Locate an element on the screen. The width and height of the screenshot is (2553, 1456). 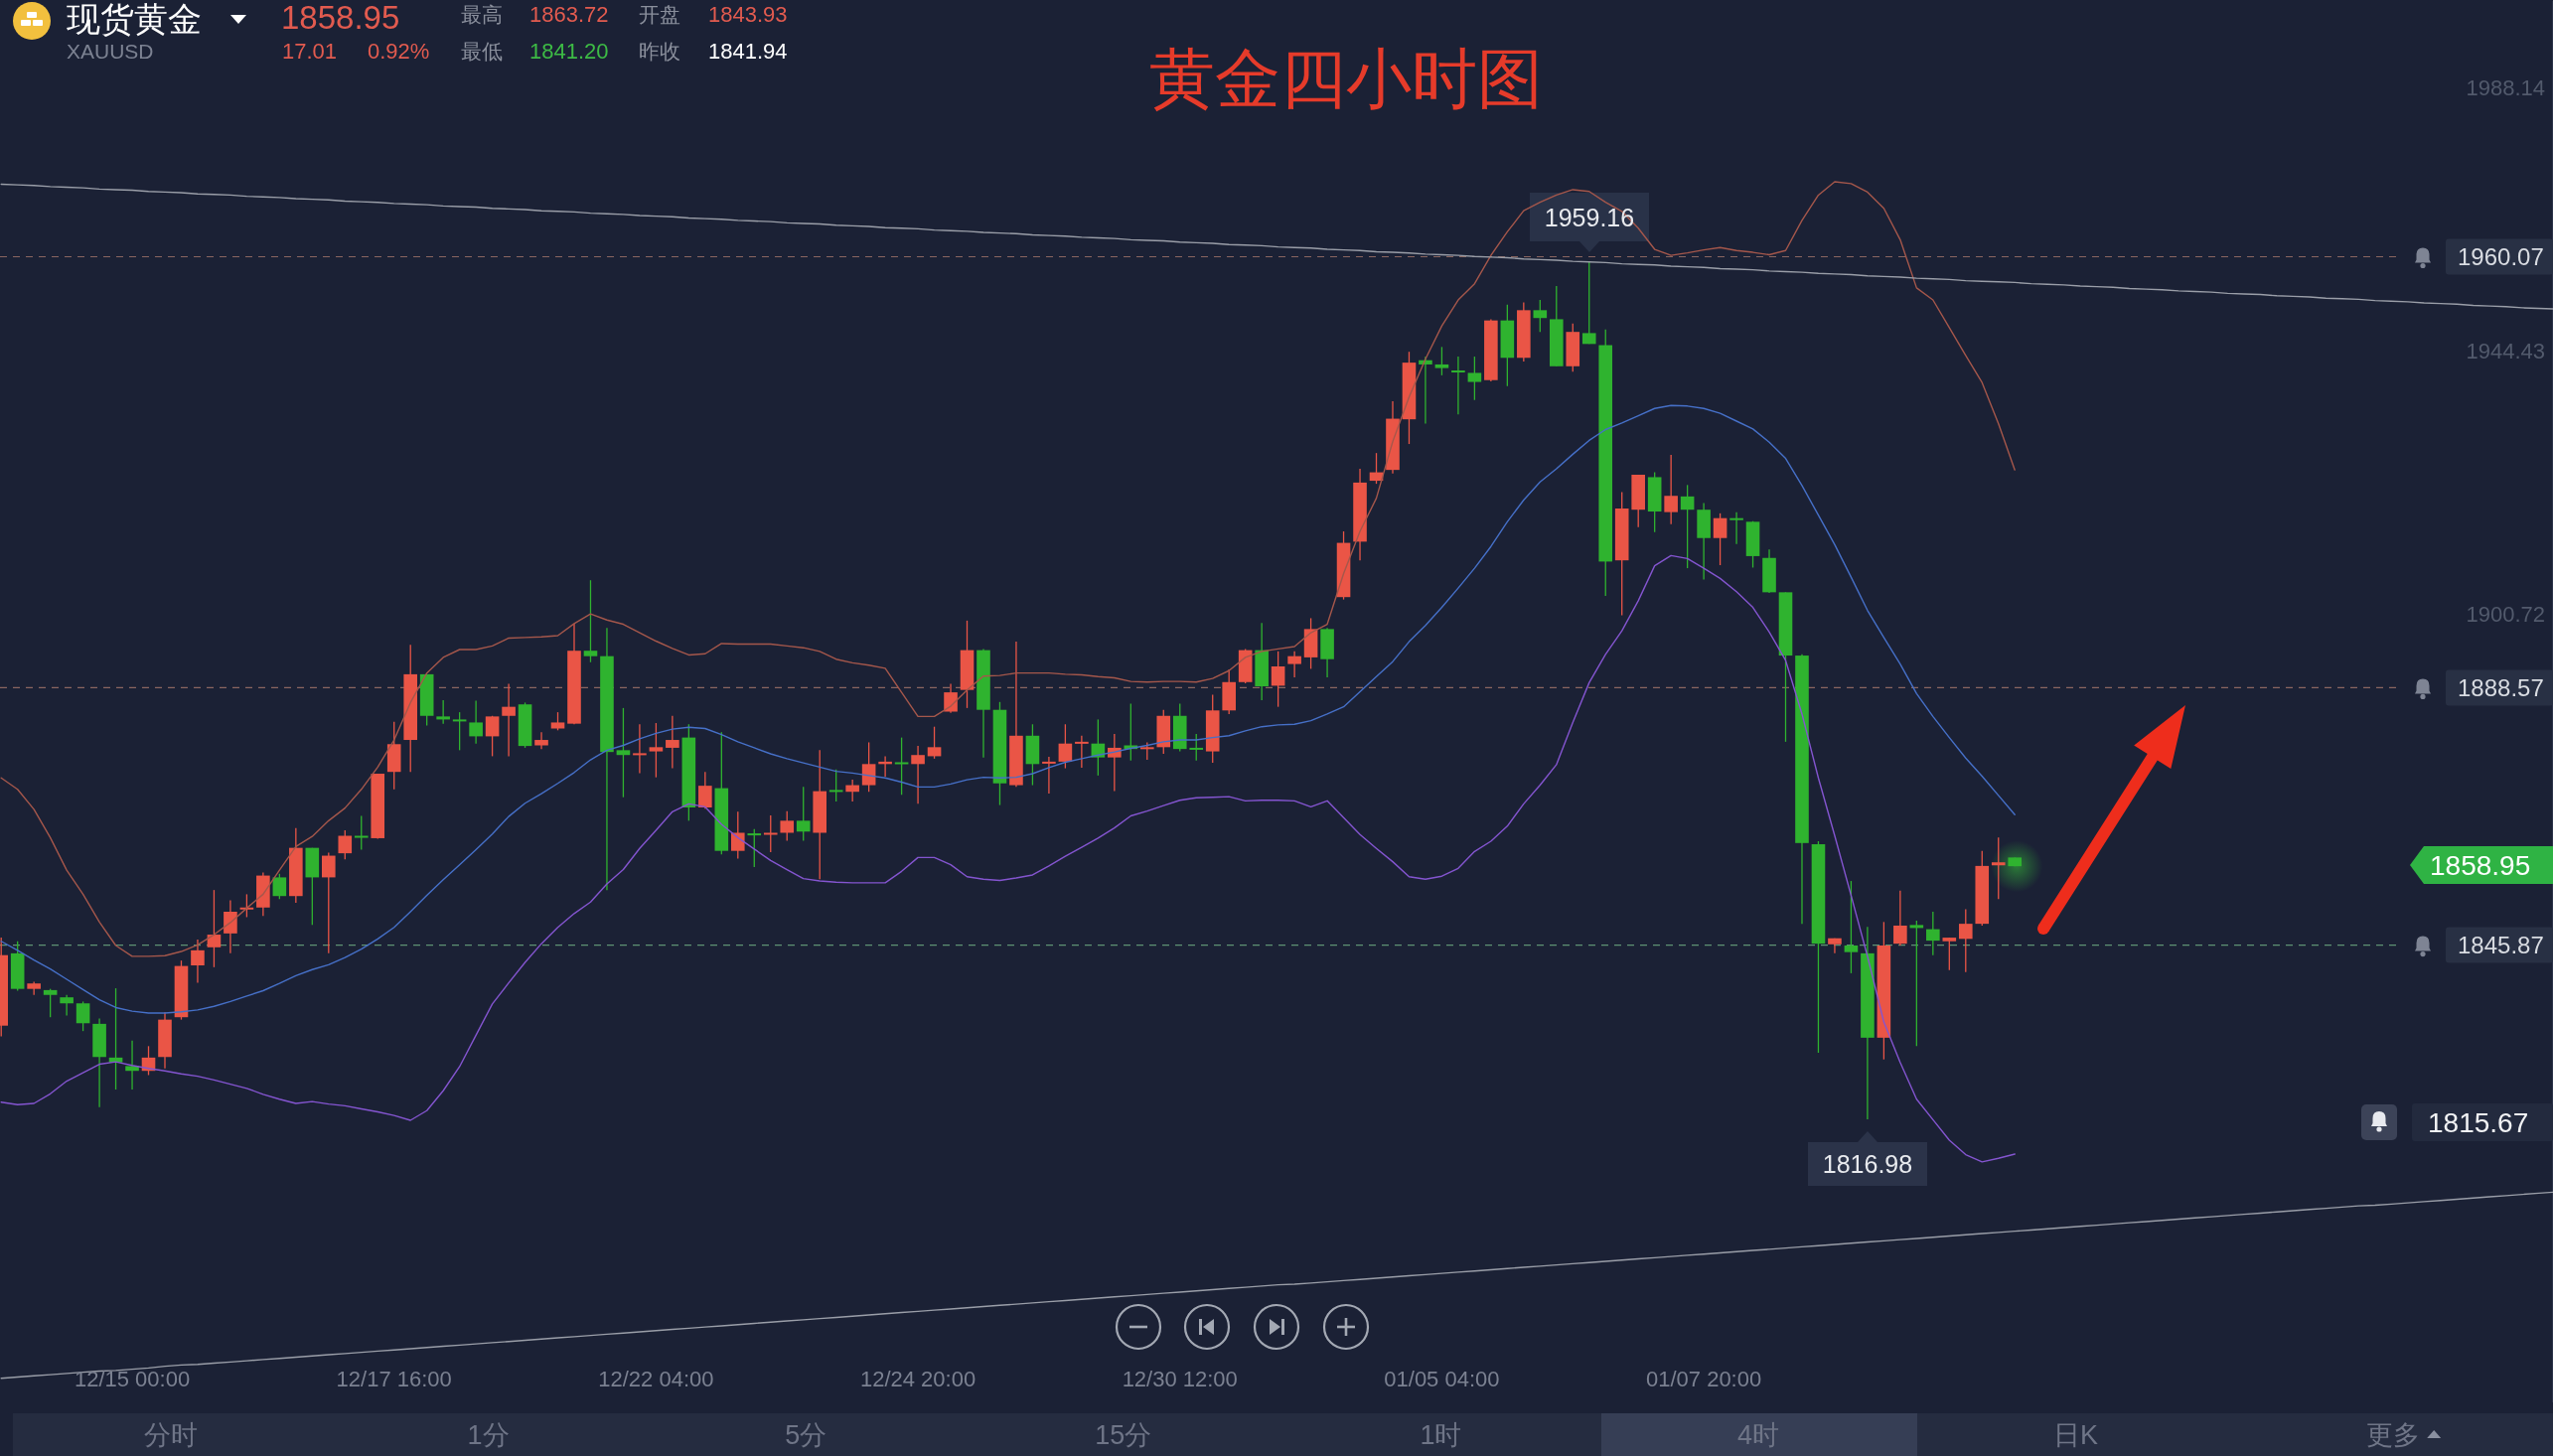
annotation: XAUUSD is located at coordinates (110, 51).